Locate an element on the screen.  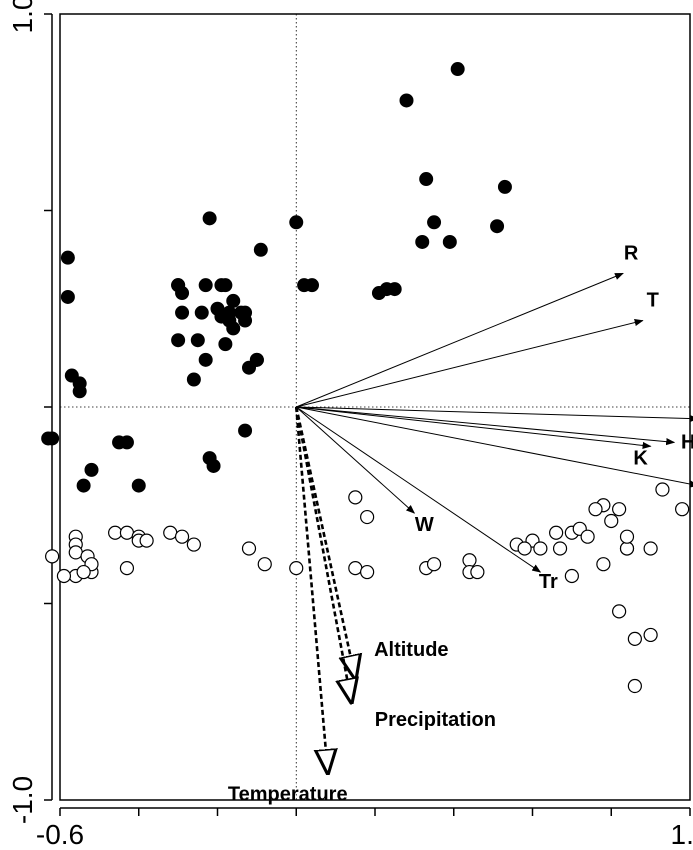
vector-w is located at coordinates (355, 460).